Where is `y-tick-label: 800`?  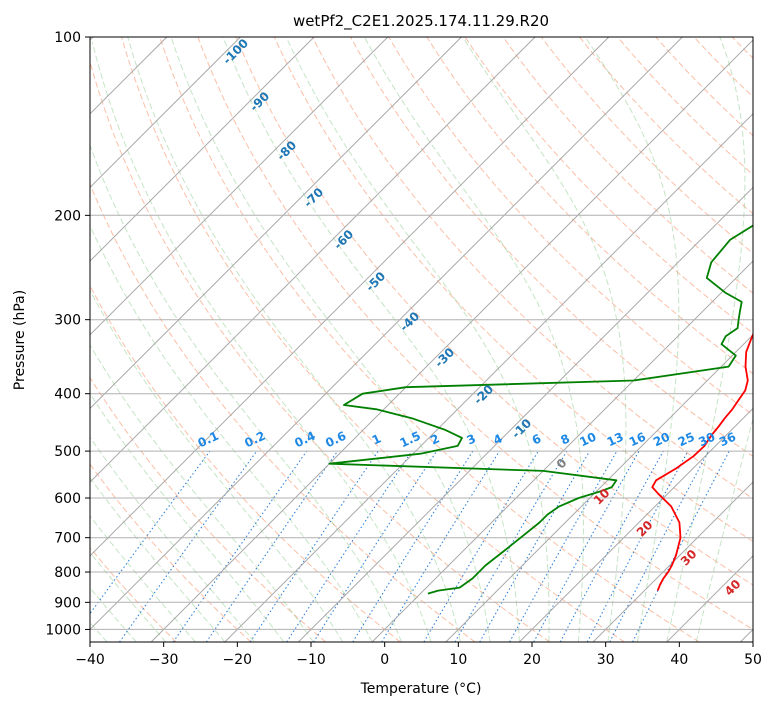
y-tick-label: 800 is located at coordinates (67, 573).